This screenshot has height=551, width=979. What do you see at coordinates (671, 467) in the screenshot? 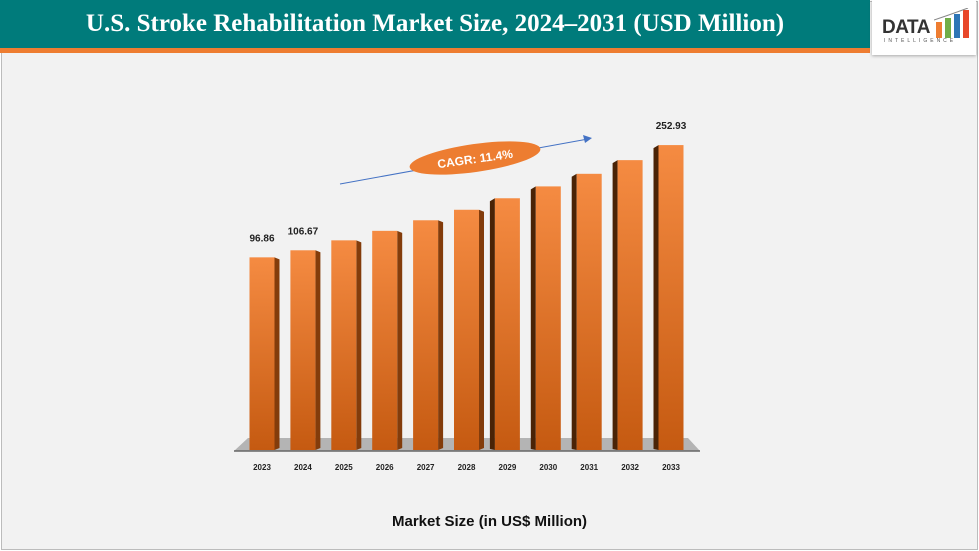
I see `x-tick-label: 2033` at bounding box center [671, 467].